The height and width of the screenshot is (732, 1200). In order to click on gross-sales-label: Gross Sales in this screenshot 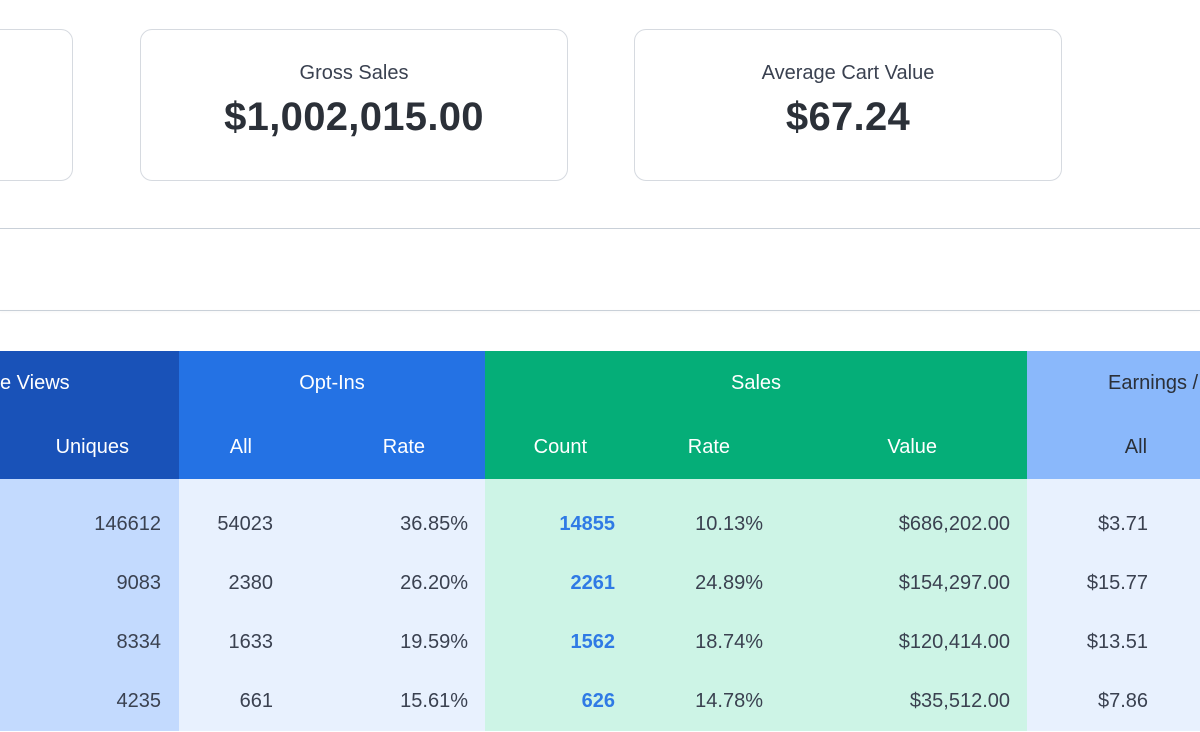, I will do `click(354, 73)`.